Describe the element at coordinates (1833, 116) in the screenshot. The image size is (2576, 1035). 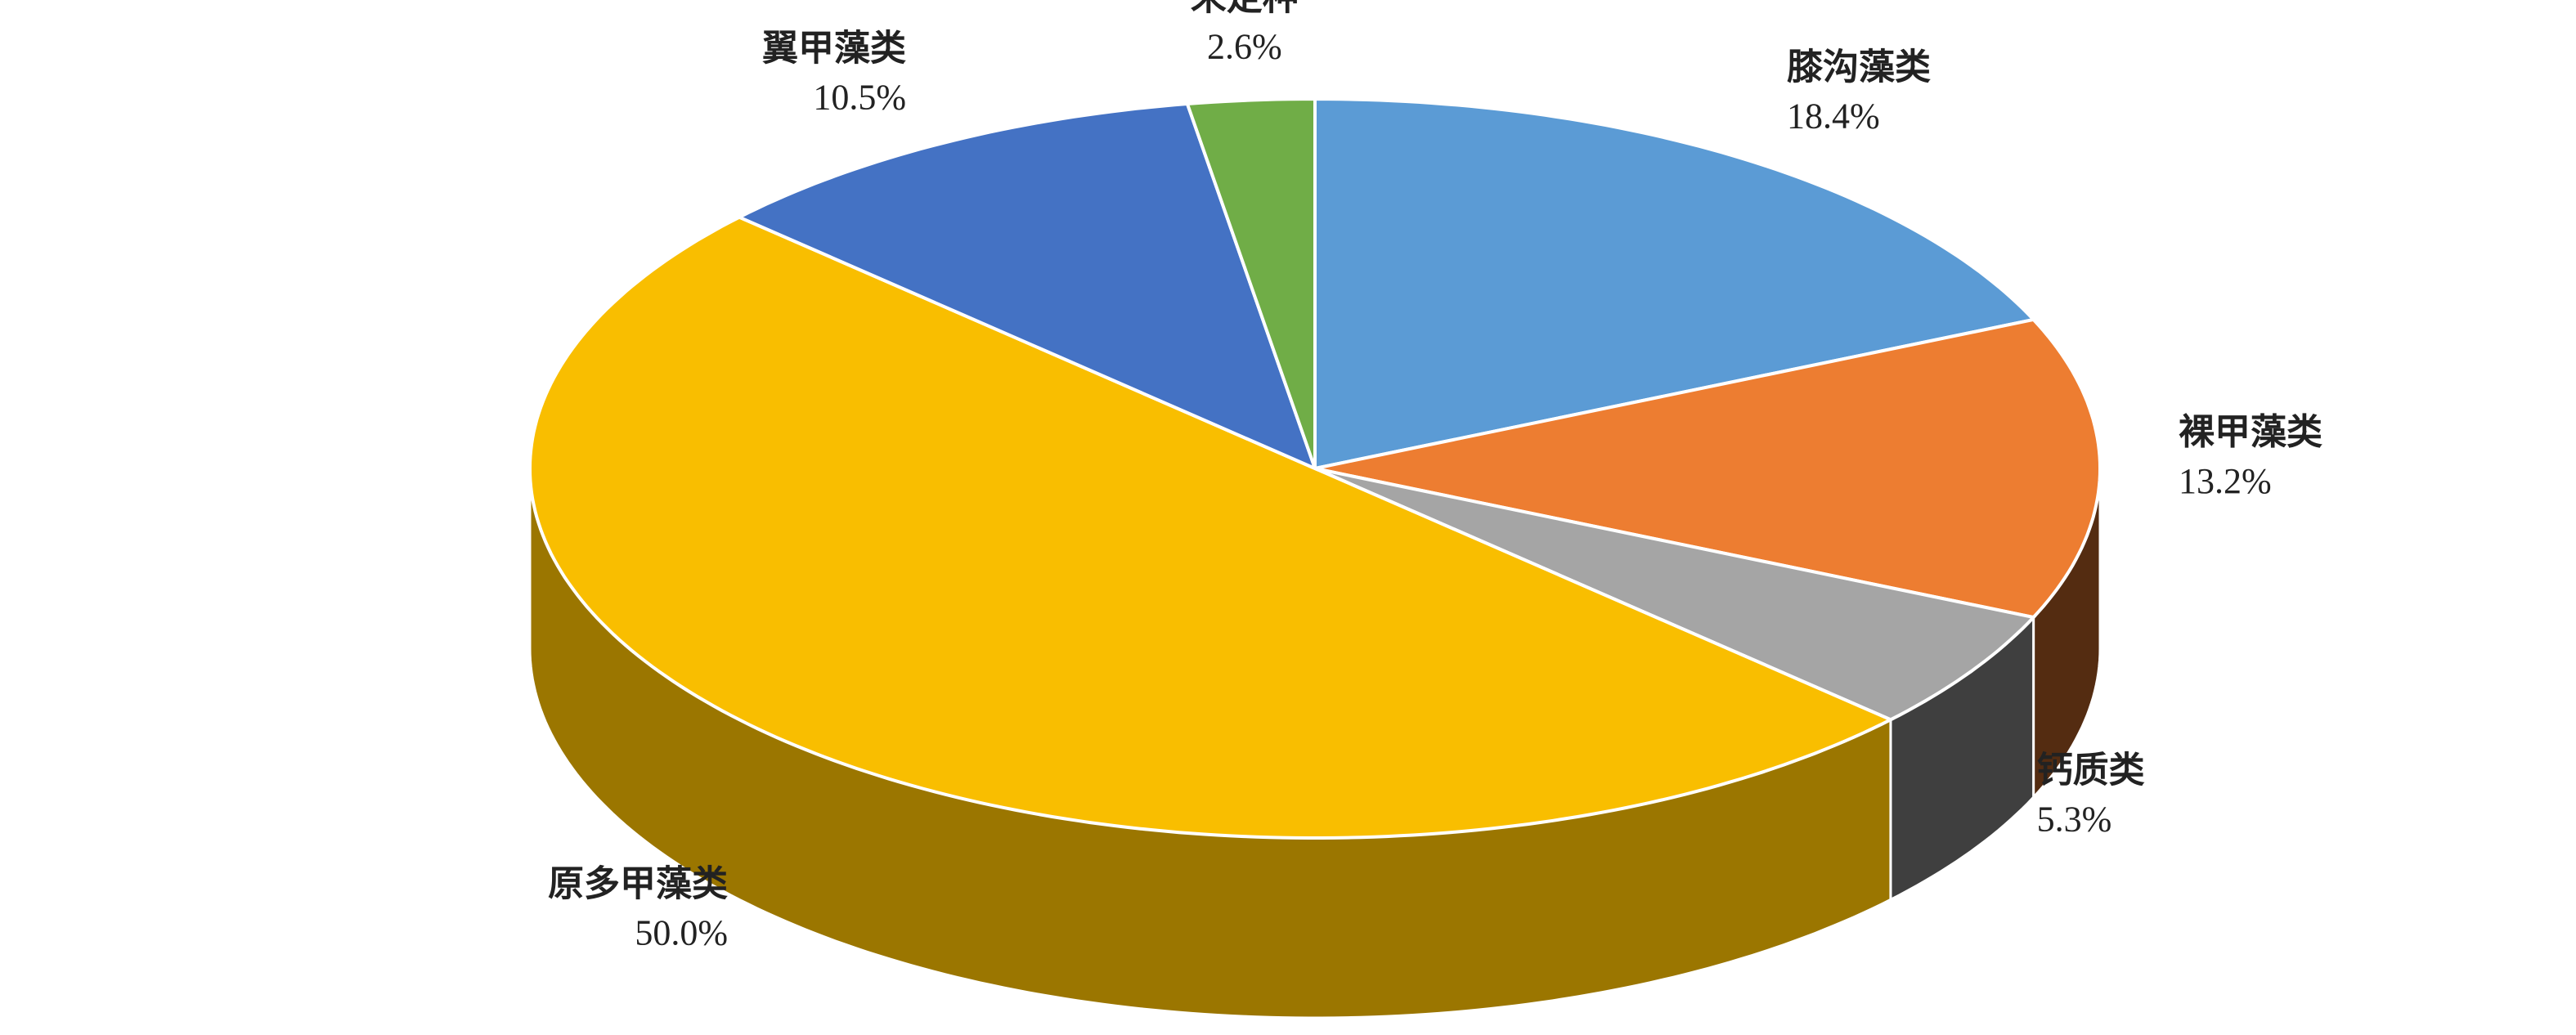
I see `value-label: 18.4%` at that location.